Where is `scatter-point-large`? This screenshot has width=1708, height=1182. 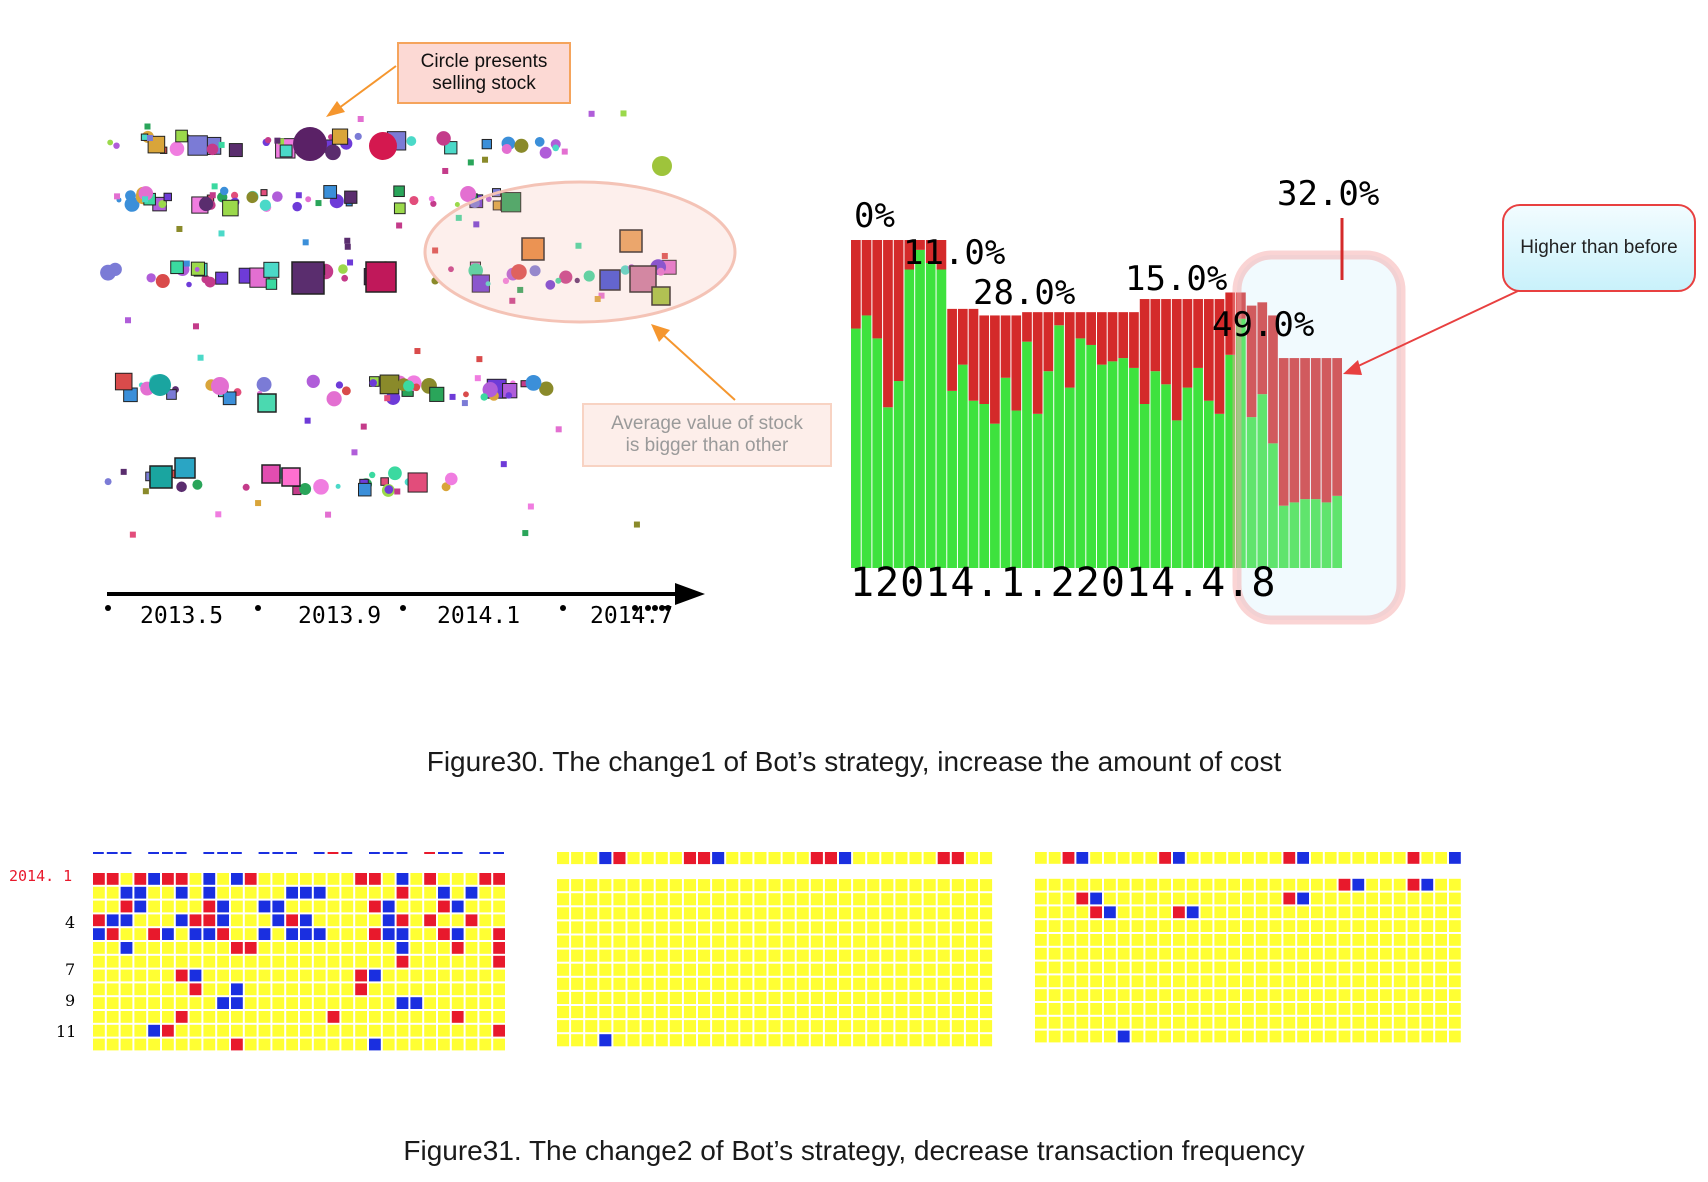
scatter-point-large is located at coordinates (383, 146).